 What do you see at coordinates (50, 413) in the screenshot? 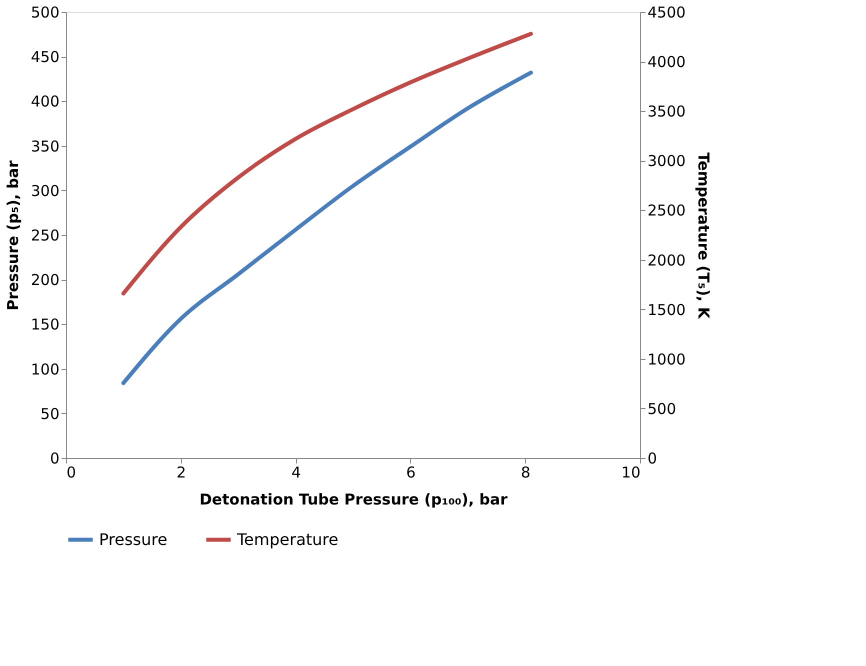
I see `y-tick-label: 50` at bounding box center [50, 413].